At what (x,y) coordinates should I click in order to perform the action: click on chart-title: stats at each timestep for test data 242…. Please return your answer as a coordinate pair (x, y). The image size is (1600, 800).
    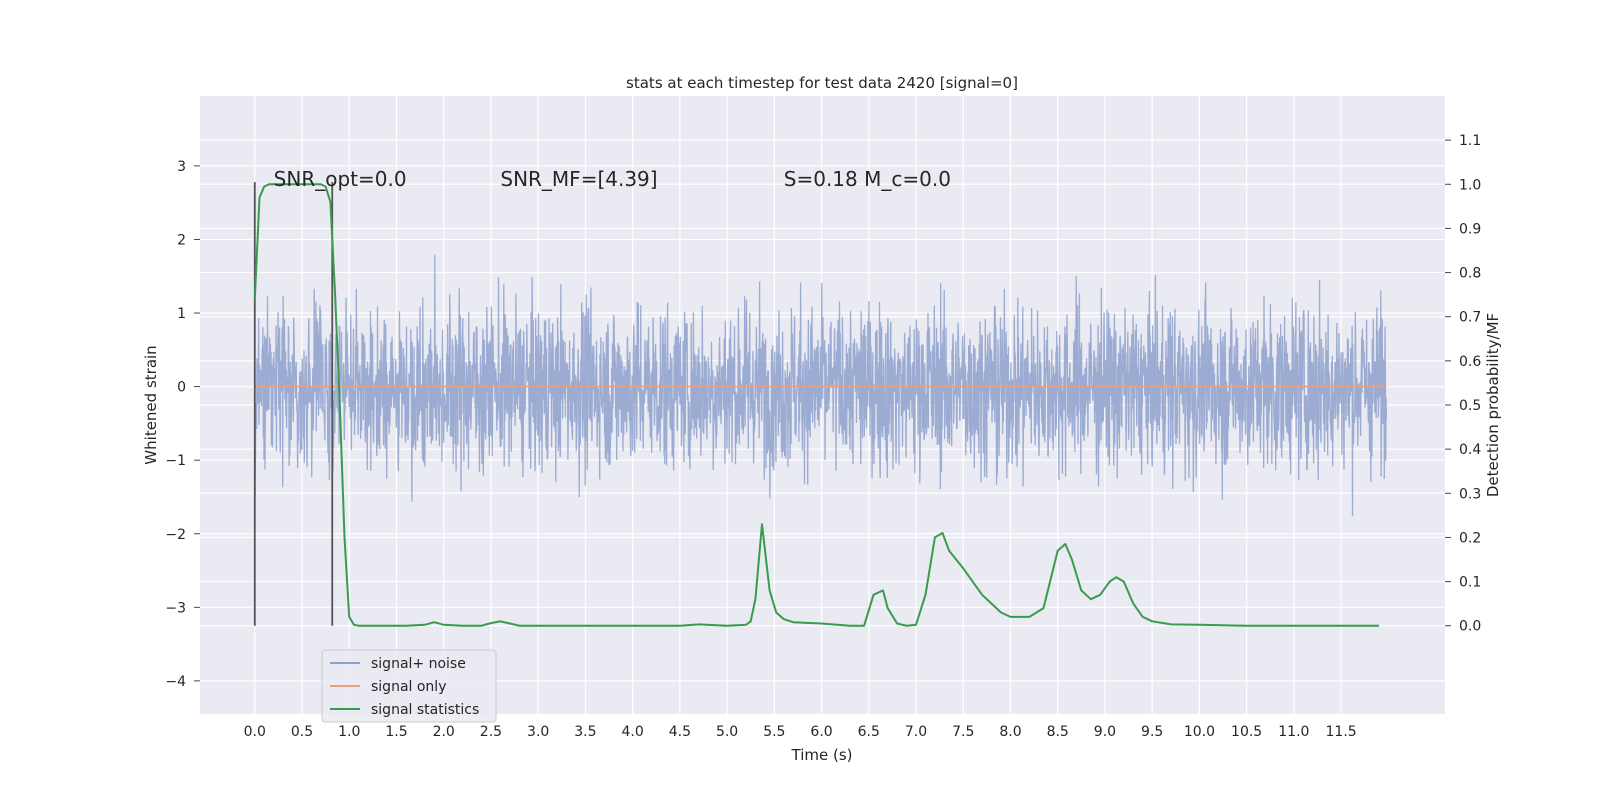
    Looking at the image, I should click on (822, 83).